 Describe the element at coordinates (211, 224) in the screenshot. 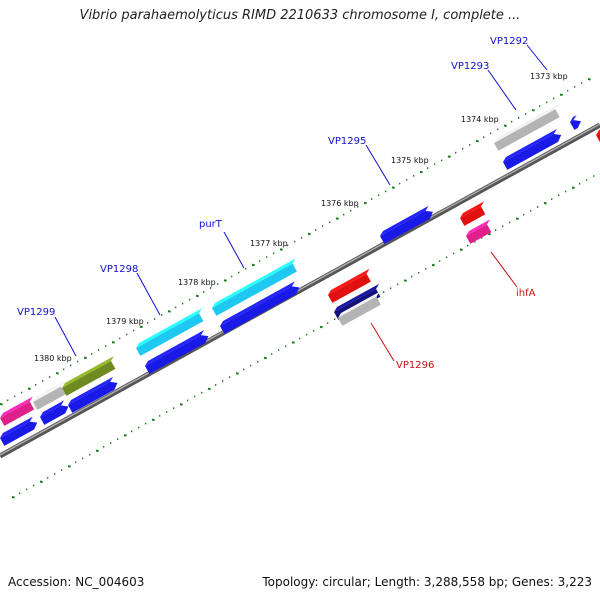

I see `label-purt: purT` at that location.